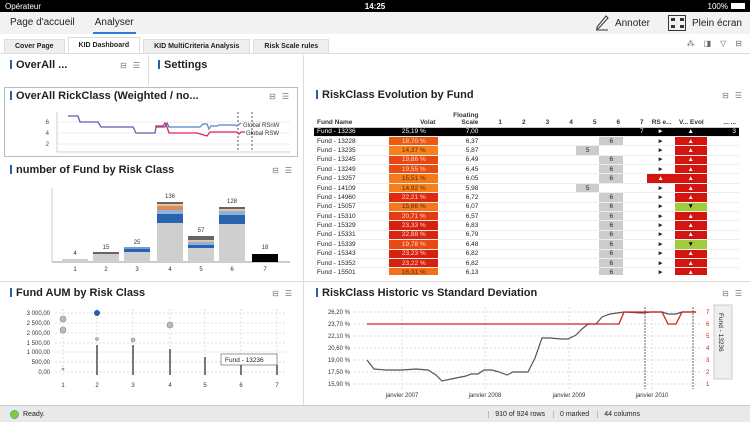 The image size is (750, 422). Describe the element at coordinates (493, 117) in the screenshot. I see `col-1: 1` at that location.